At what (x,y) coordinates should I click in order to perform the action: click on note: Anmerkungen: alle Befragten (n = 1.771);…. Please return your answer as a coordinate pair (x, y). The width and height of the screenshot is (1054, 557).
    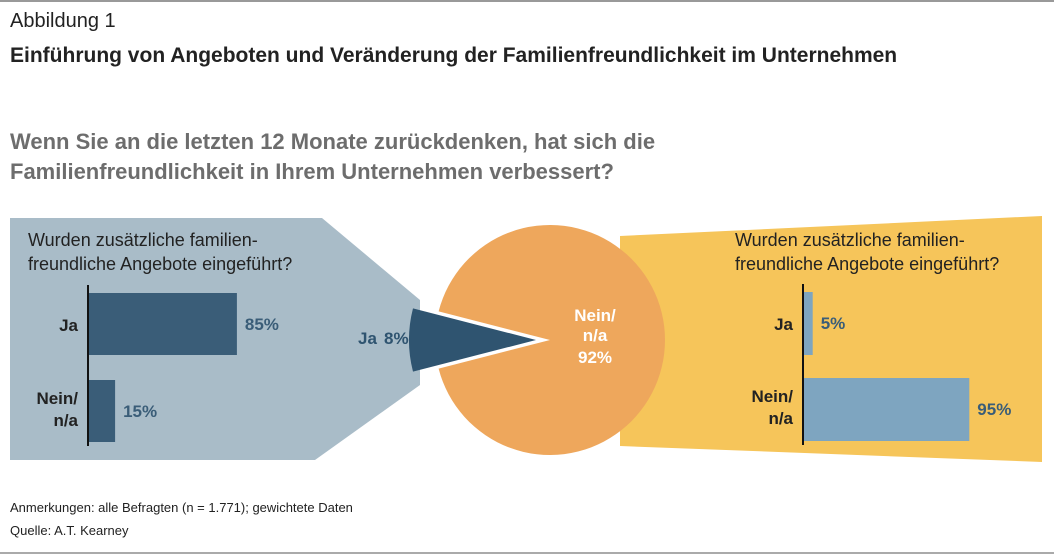
    Looking at the image, I should click on (181, 507).